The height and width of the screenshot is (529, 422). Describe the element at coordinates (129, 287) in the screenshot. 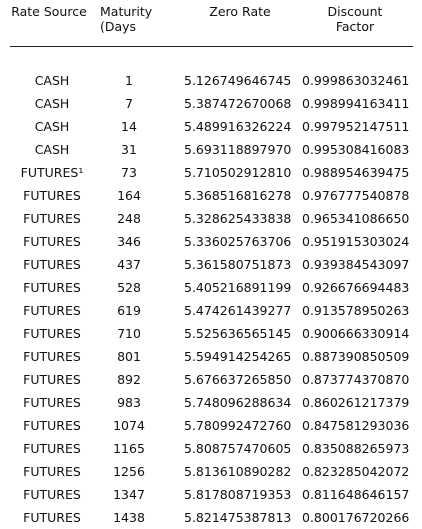

I see `cell-maturity: 528` at that location.